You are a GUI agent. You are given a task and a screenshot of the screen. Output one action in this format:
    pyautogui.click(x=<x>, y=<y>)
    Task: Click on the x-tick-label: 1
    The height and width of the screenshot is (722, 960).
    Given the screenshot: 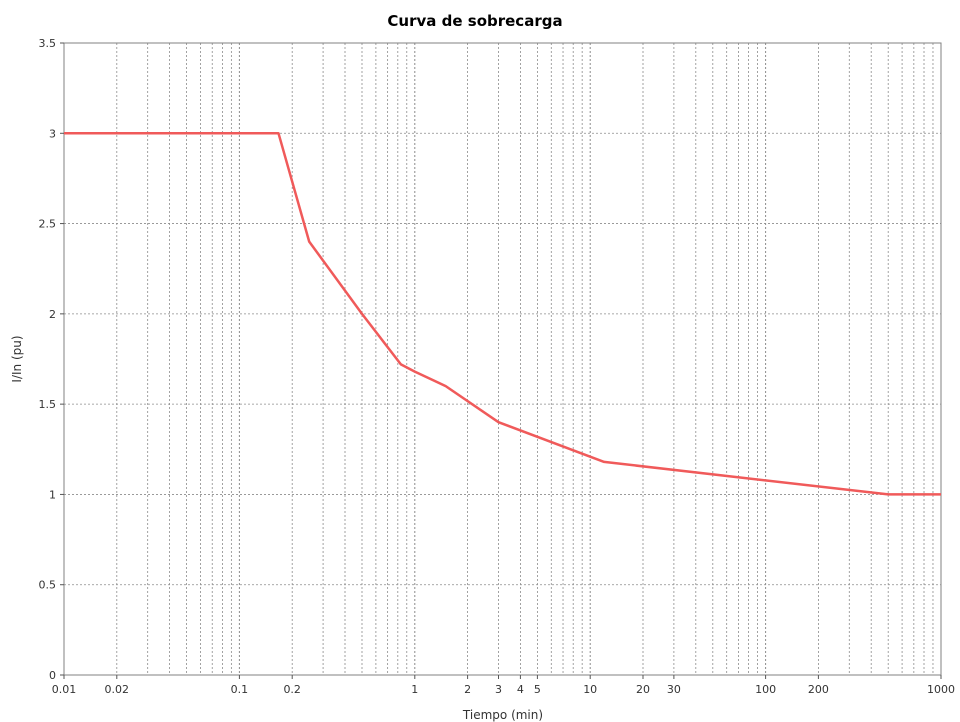 What is the action you would take?
    pyautogui.click(x=414, y=689)
    